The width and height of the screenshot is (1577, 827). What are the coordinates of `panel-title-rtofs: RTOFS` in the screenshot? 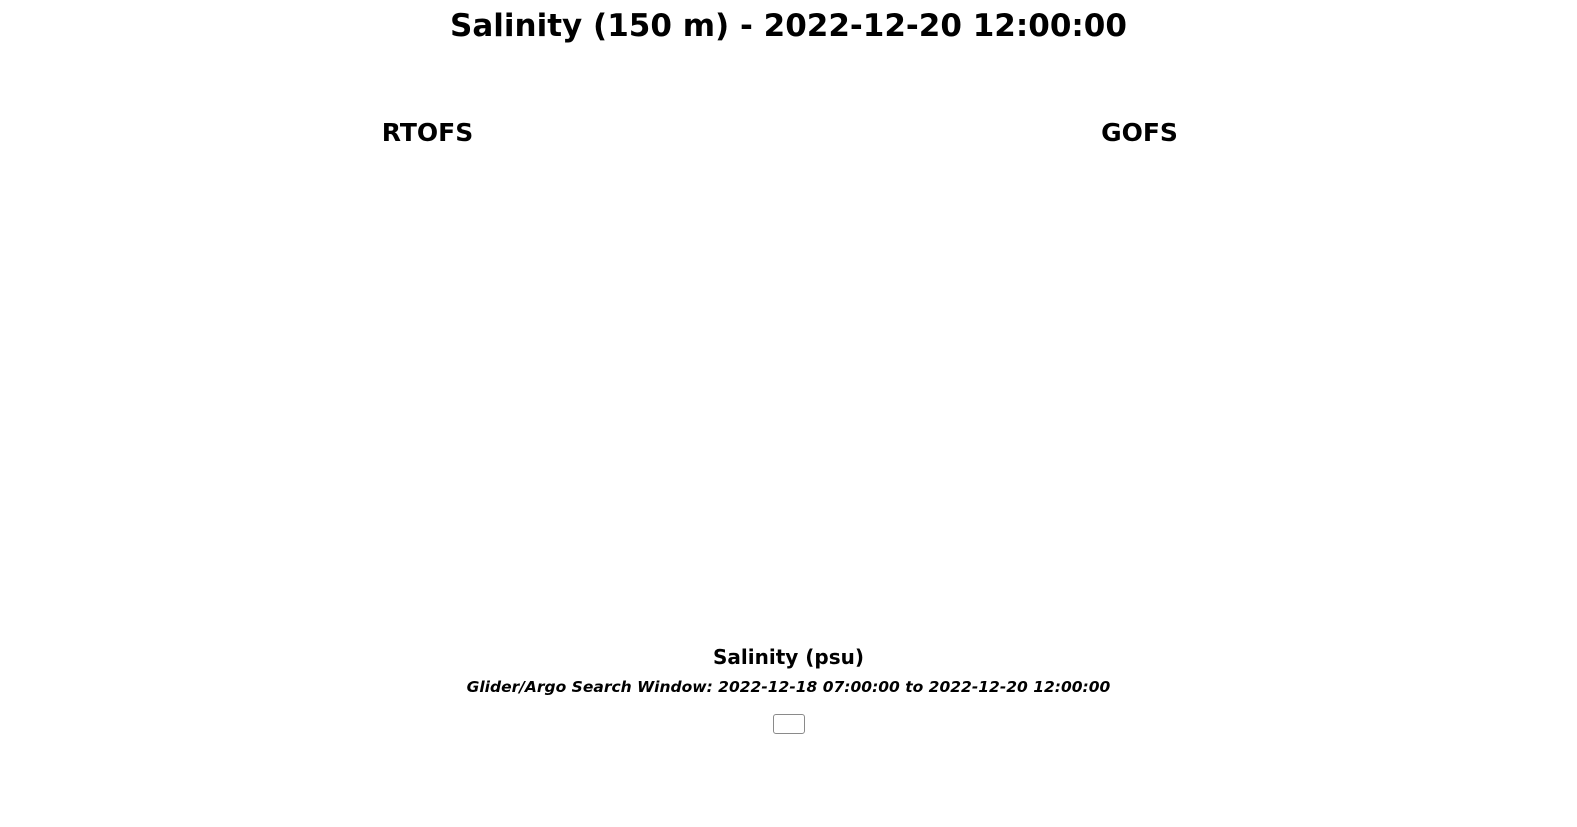 It's located at (427, 132).